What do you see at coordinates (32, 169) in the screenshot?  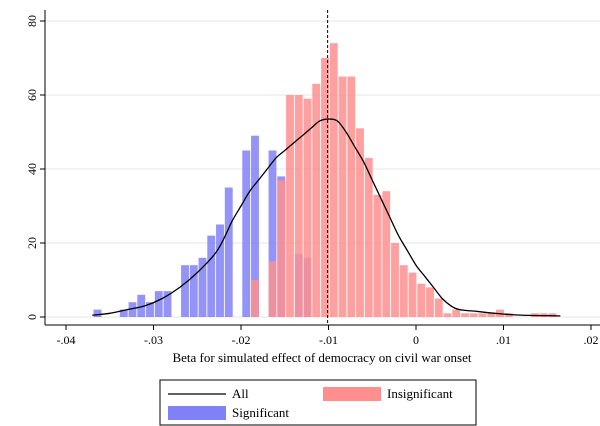 I see `y-tick-label: 40` at bounding box center [32, 169].